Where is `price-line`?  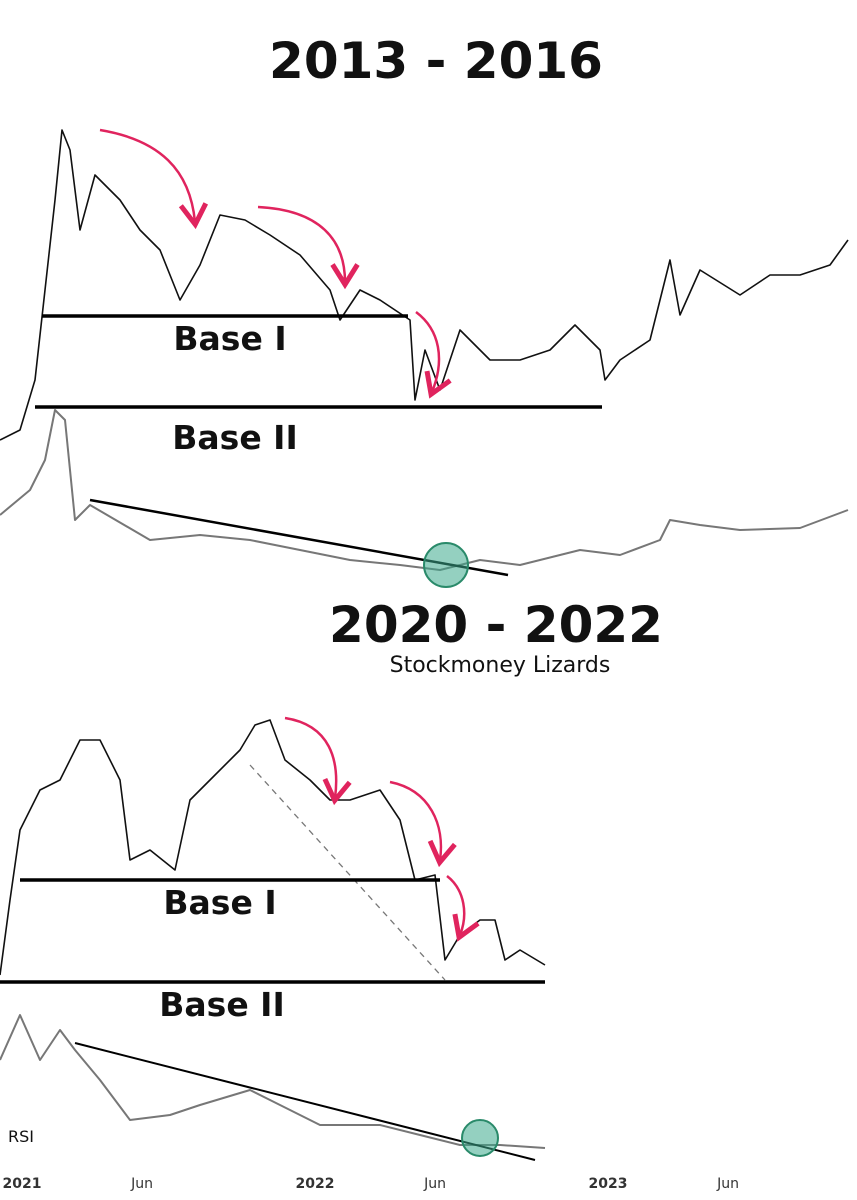
price-line is located at coordinates (273, 847).